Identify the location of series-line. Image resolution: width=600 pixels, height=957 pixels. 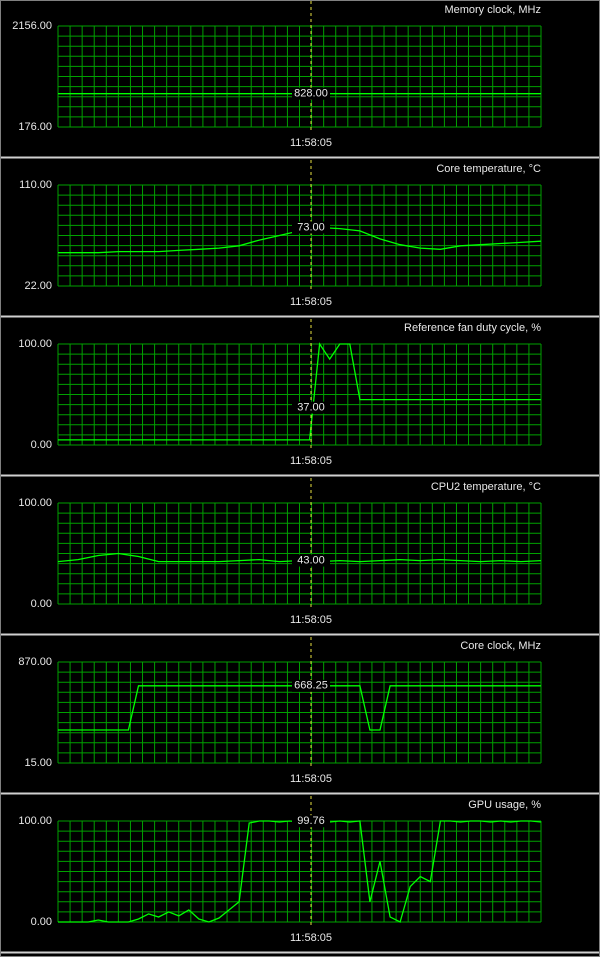
(299, 391).